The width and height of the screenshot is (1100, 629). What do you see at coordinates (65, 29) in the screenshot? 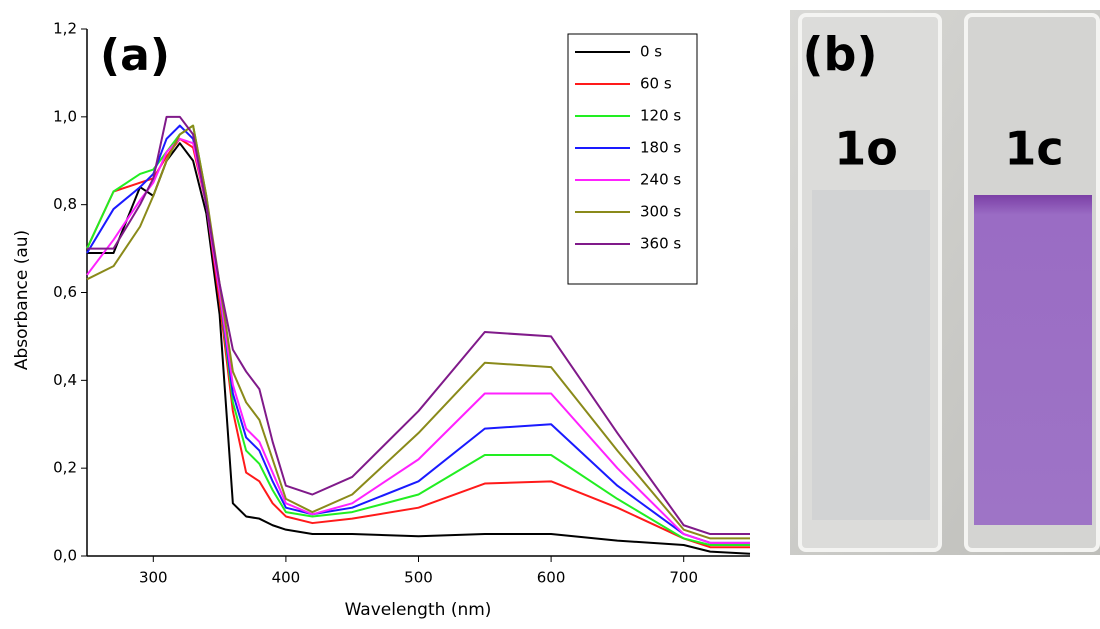
I see `y-tick-label: 1,2` at bounding box center [65, 29].